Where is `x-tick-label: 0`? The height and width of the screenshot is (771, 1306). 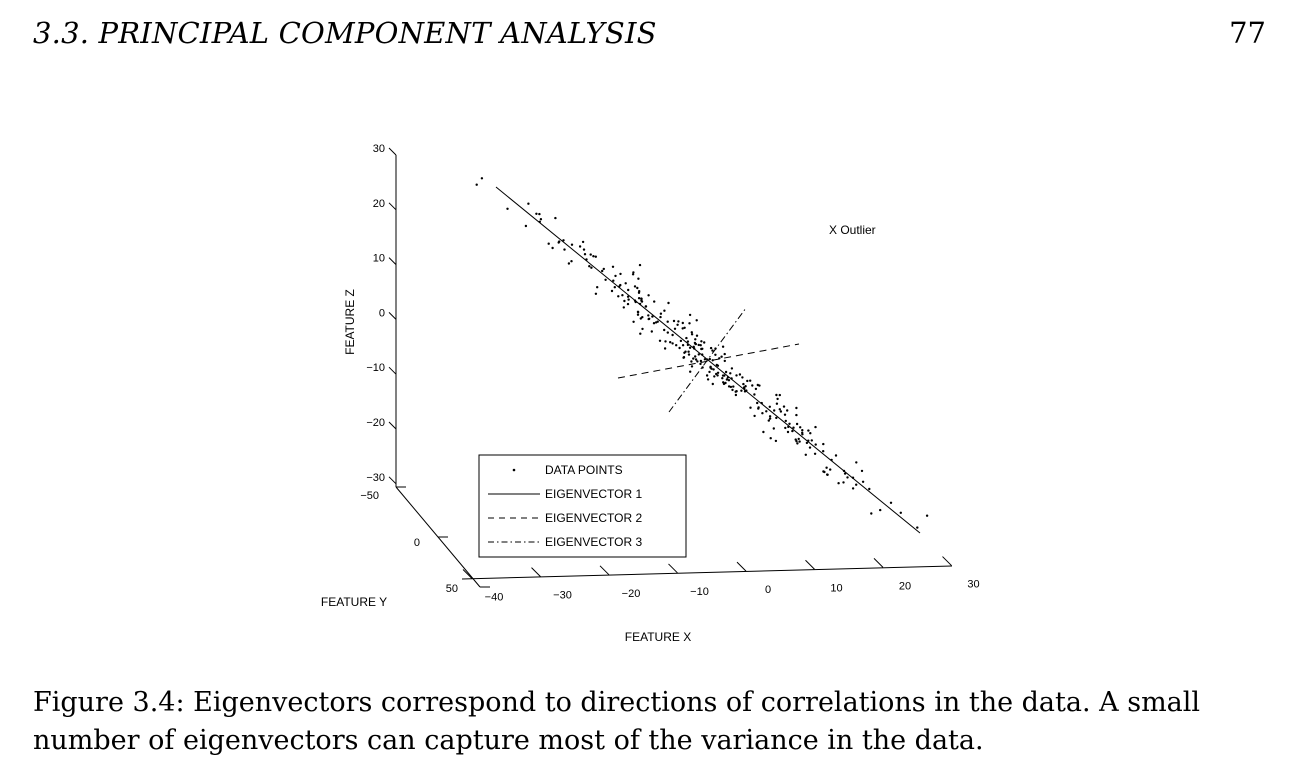
x-tick-label: 0 is located at coordinates (768, 590).